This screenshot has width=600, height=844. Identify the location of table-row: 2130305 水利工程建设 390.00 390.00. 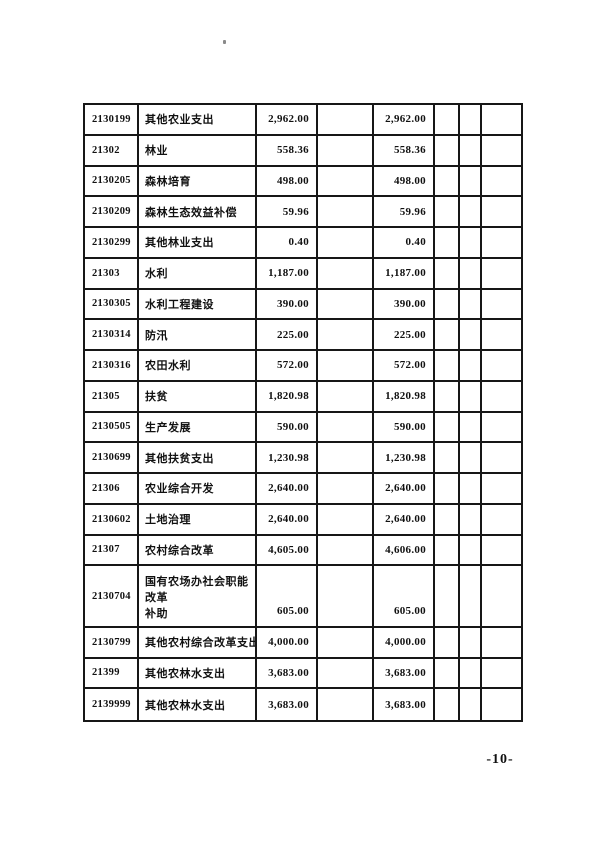
(303, 305).